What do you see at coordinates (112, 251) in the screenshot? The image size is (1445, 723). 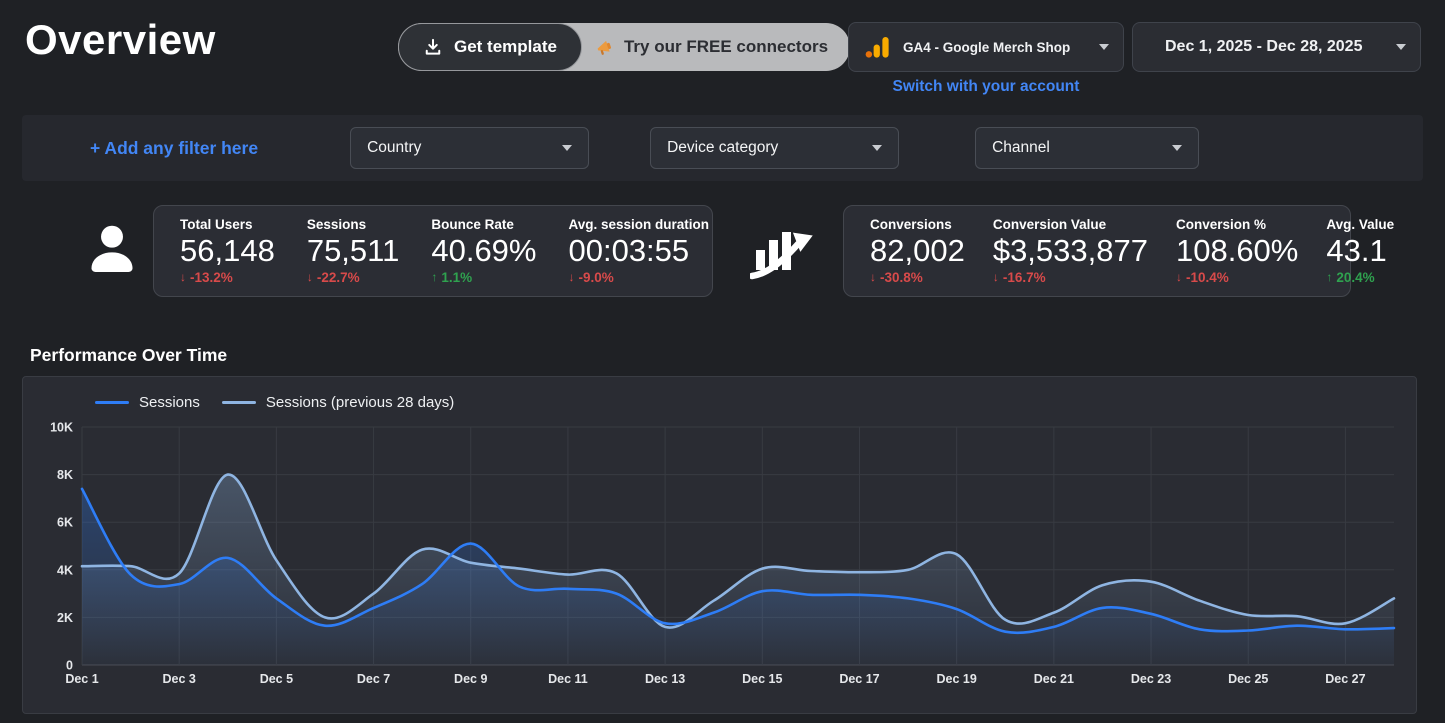 I see `user-icon` at bounding box center [112, 251].